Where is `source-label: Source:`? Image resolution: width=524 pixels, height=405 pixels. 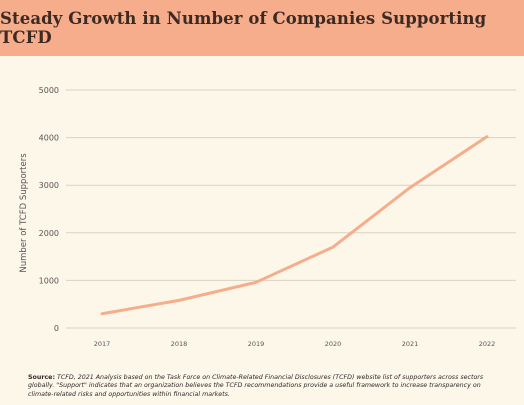
source-label: Source: is located at coordinates (41, 377).